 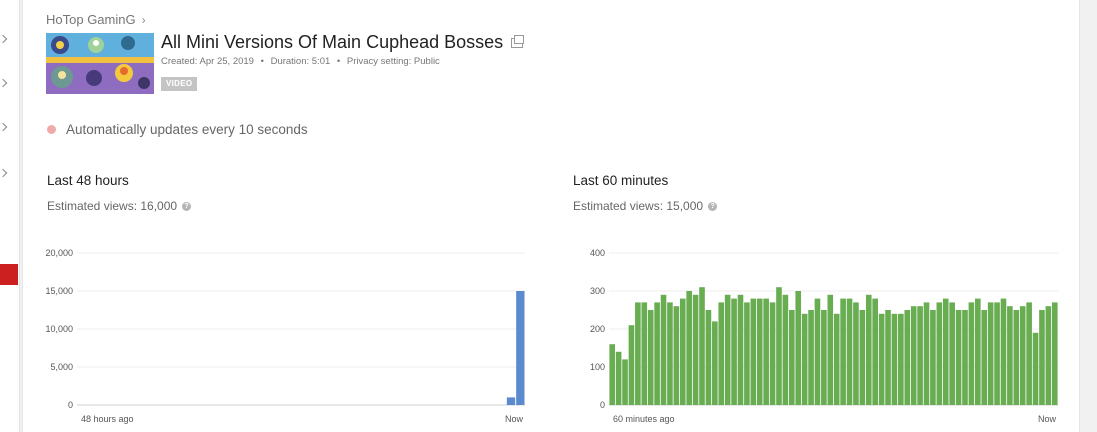 What do you see at coordinates (51, 129) in the screenshot?
I see `live-status-icon` at bounding box center [51, 129].